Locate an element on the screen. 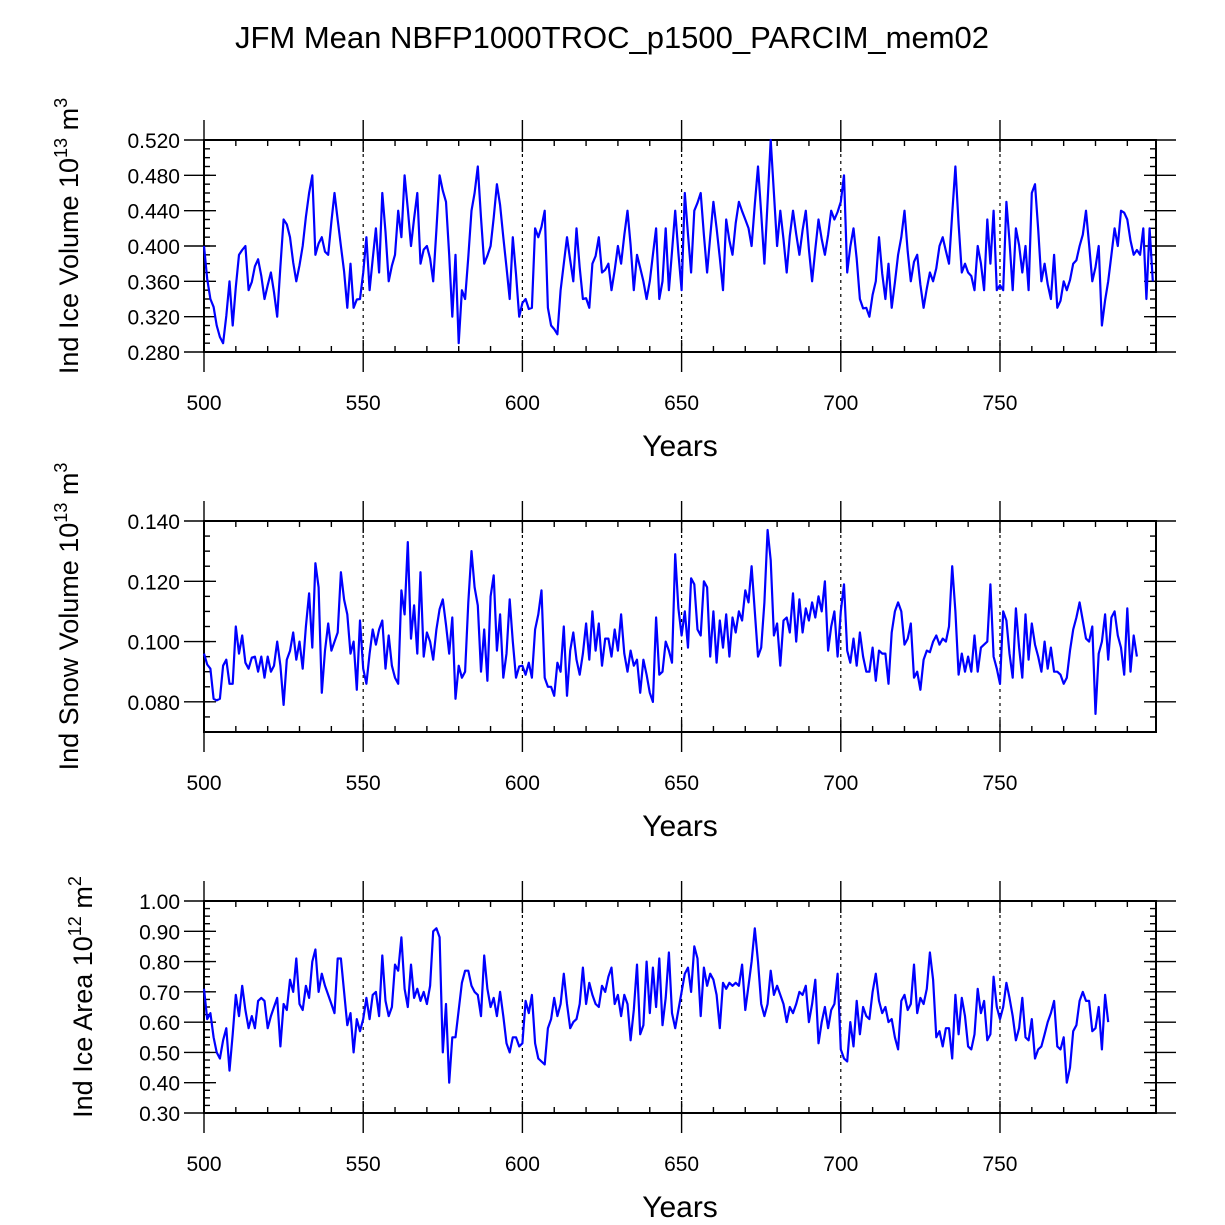 The image size is (1225, 1225). y-axis-title-exp: 12 is located at coordinates (75, 926).